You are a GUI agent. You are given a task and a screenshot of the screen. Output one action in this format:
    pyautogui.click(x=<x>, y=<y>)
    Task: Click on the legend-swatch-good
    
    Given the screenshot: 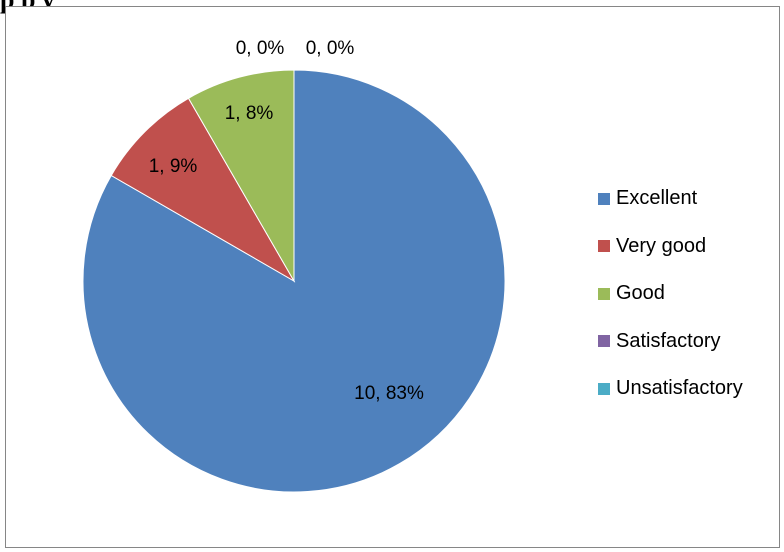 What is the action you would take?
    pyautogui.click(x=604, y=293)
    